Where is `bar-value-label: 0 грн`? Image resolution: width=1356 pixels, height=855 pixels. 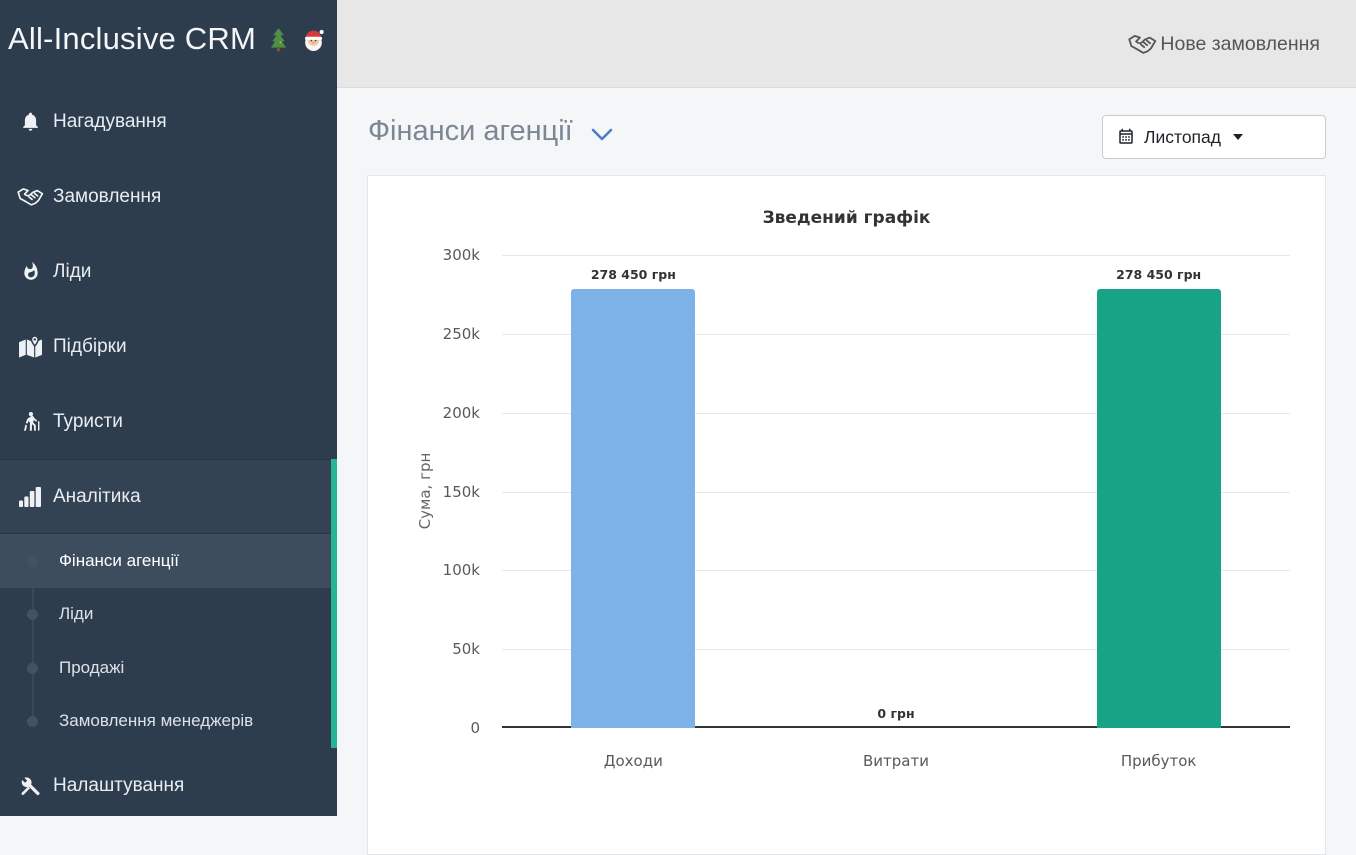 bar-value-label: 0 грн is located at coordinates (895, 713).